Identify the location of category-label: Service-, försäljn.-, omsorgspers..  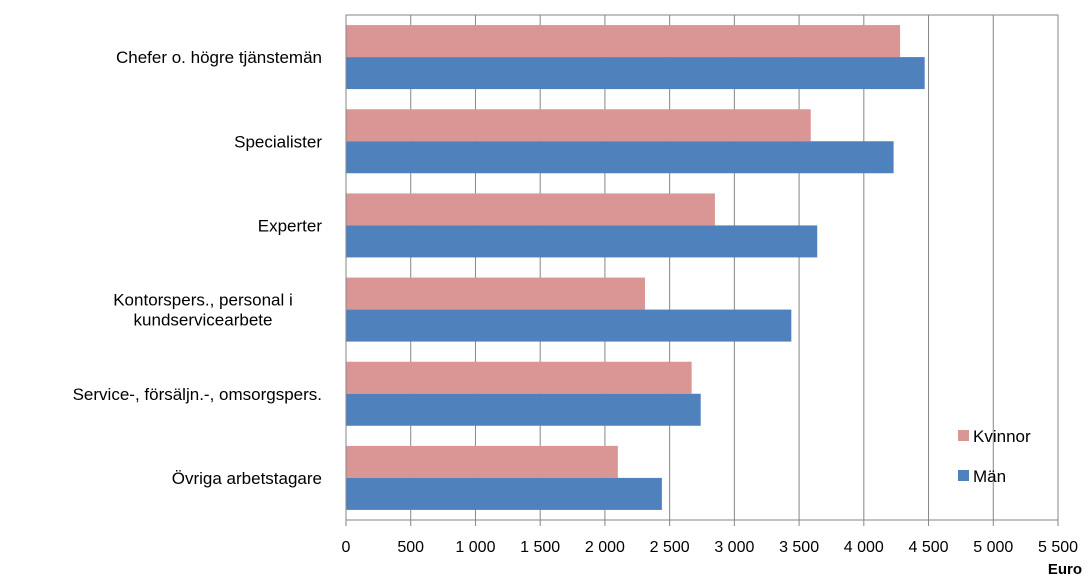
(197, 394).